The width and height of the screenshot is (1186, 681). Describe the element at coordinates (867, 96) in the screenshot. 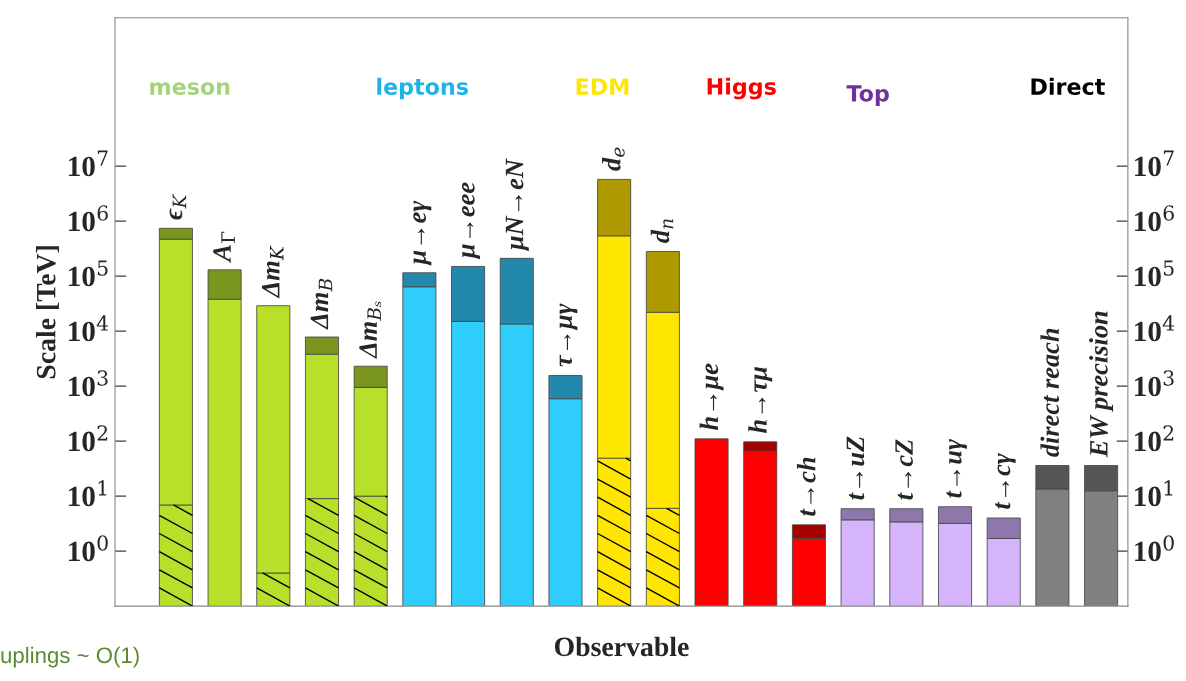

I see `annotation: Top` at that location.